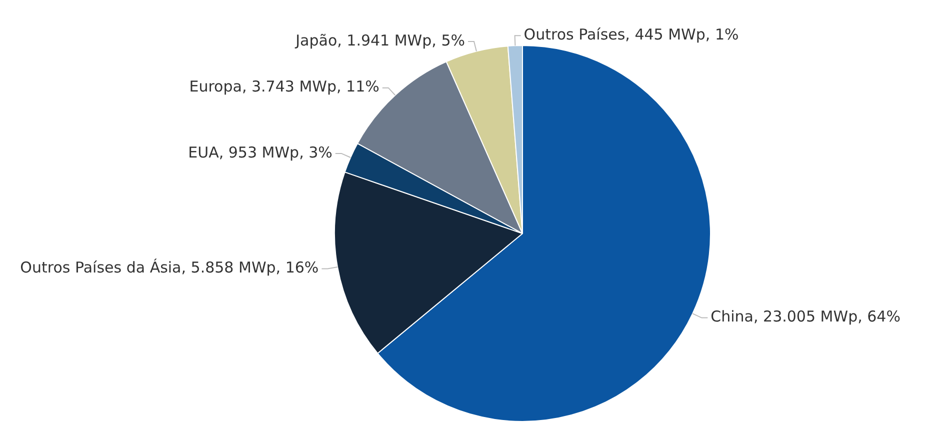 The image size is (935, 427). Describe the element at coordinates (284, 87) in the screenshot. I see `slice-label: Europa, 3.743 MWp, 11%` at that location.